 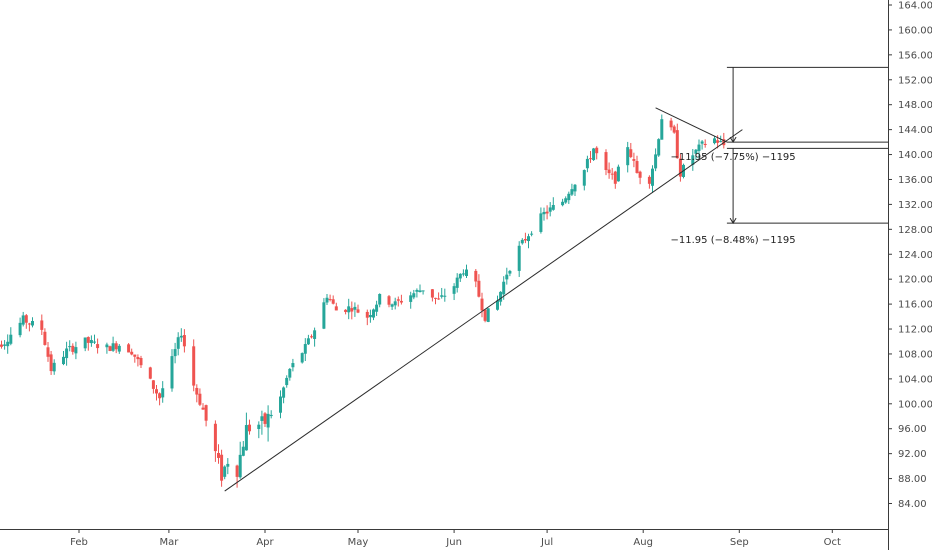 I want to click on time-tick-label: Jun, so click(x=453, y=542).